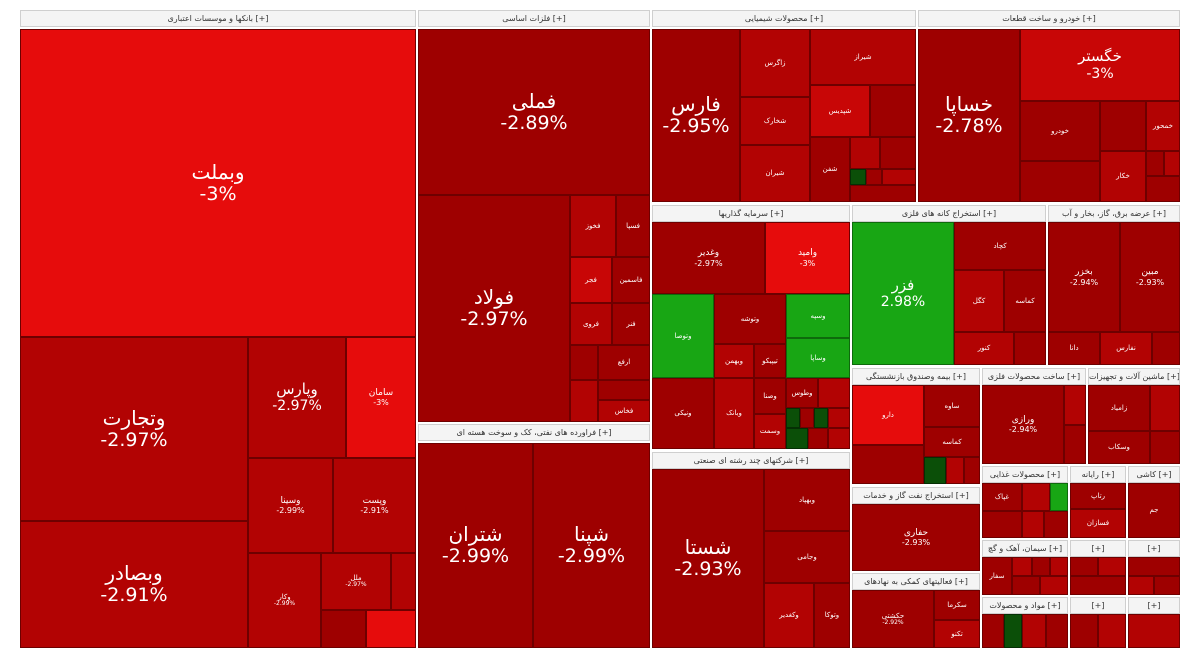 The width and height of the screenshot is (1200, 663). Describe the element at coordinates (1025, 605) in the screenshot. I see `section-header: مواد و محصولات [+]` at that location.